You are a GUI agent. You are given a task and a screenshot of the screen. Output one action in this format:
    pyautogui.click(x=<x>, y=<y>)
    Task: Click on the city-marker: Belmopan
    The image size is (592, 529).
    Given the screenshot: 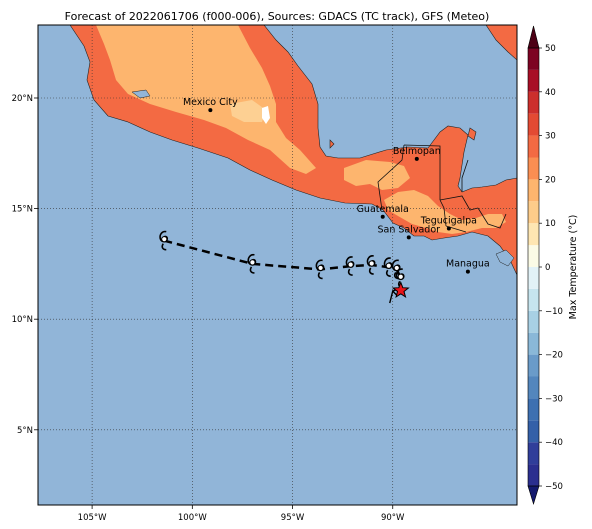 What is the action you would take?
    pyautogui.click(x=417, y=153)
    